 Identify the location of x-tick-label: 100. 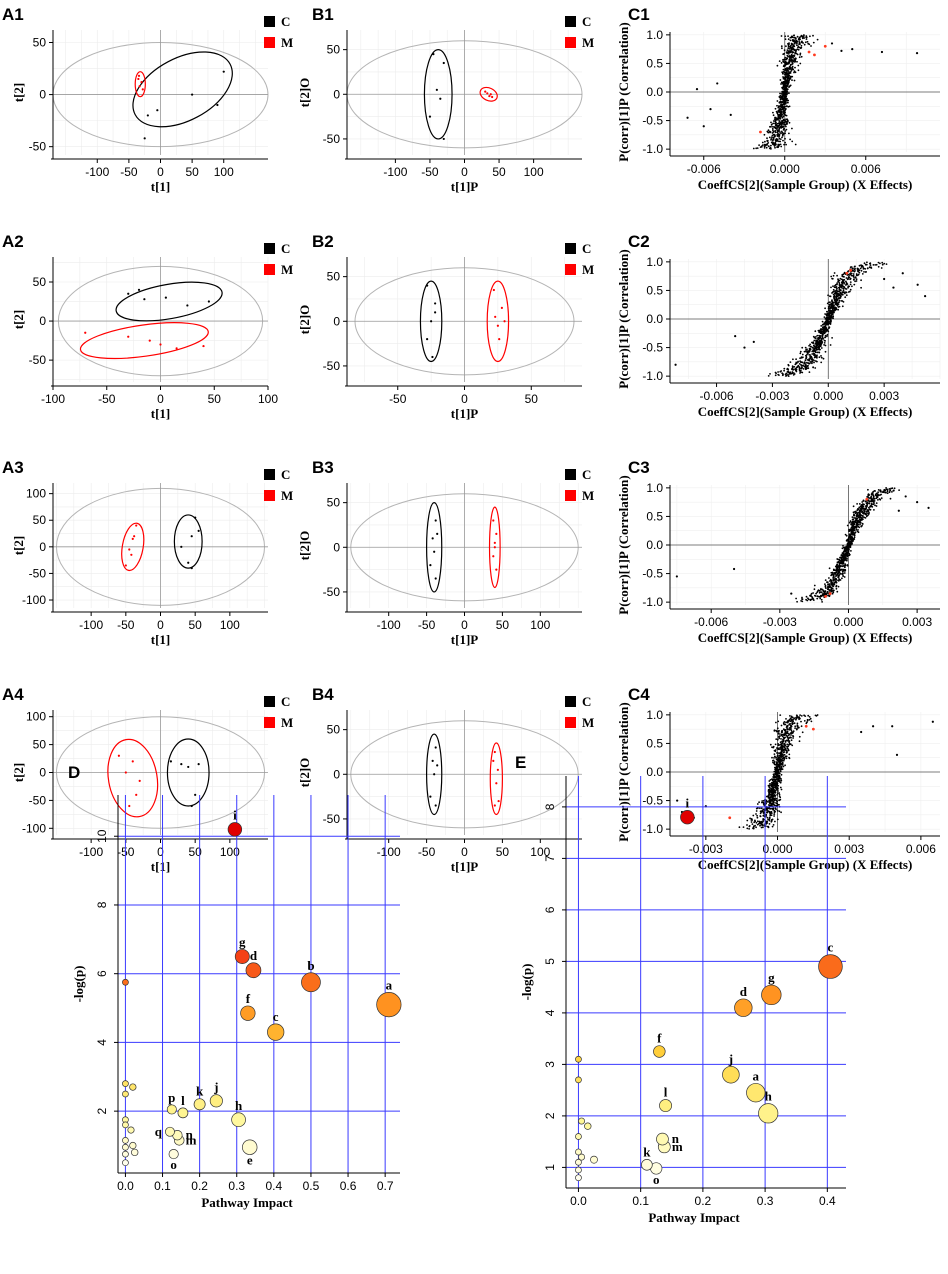
(540, 852).